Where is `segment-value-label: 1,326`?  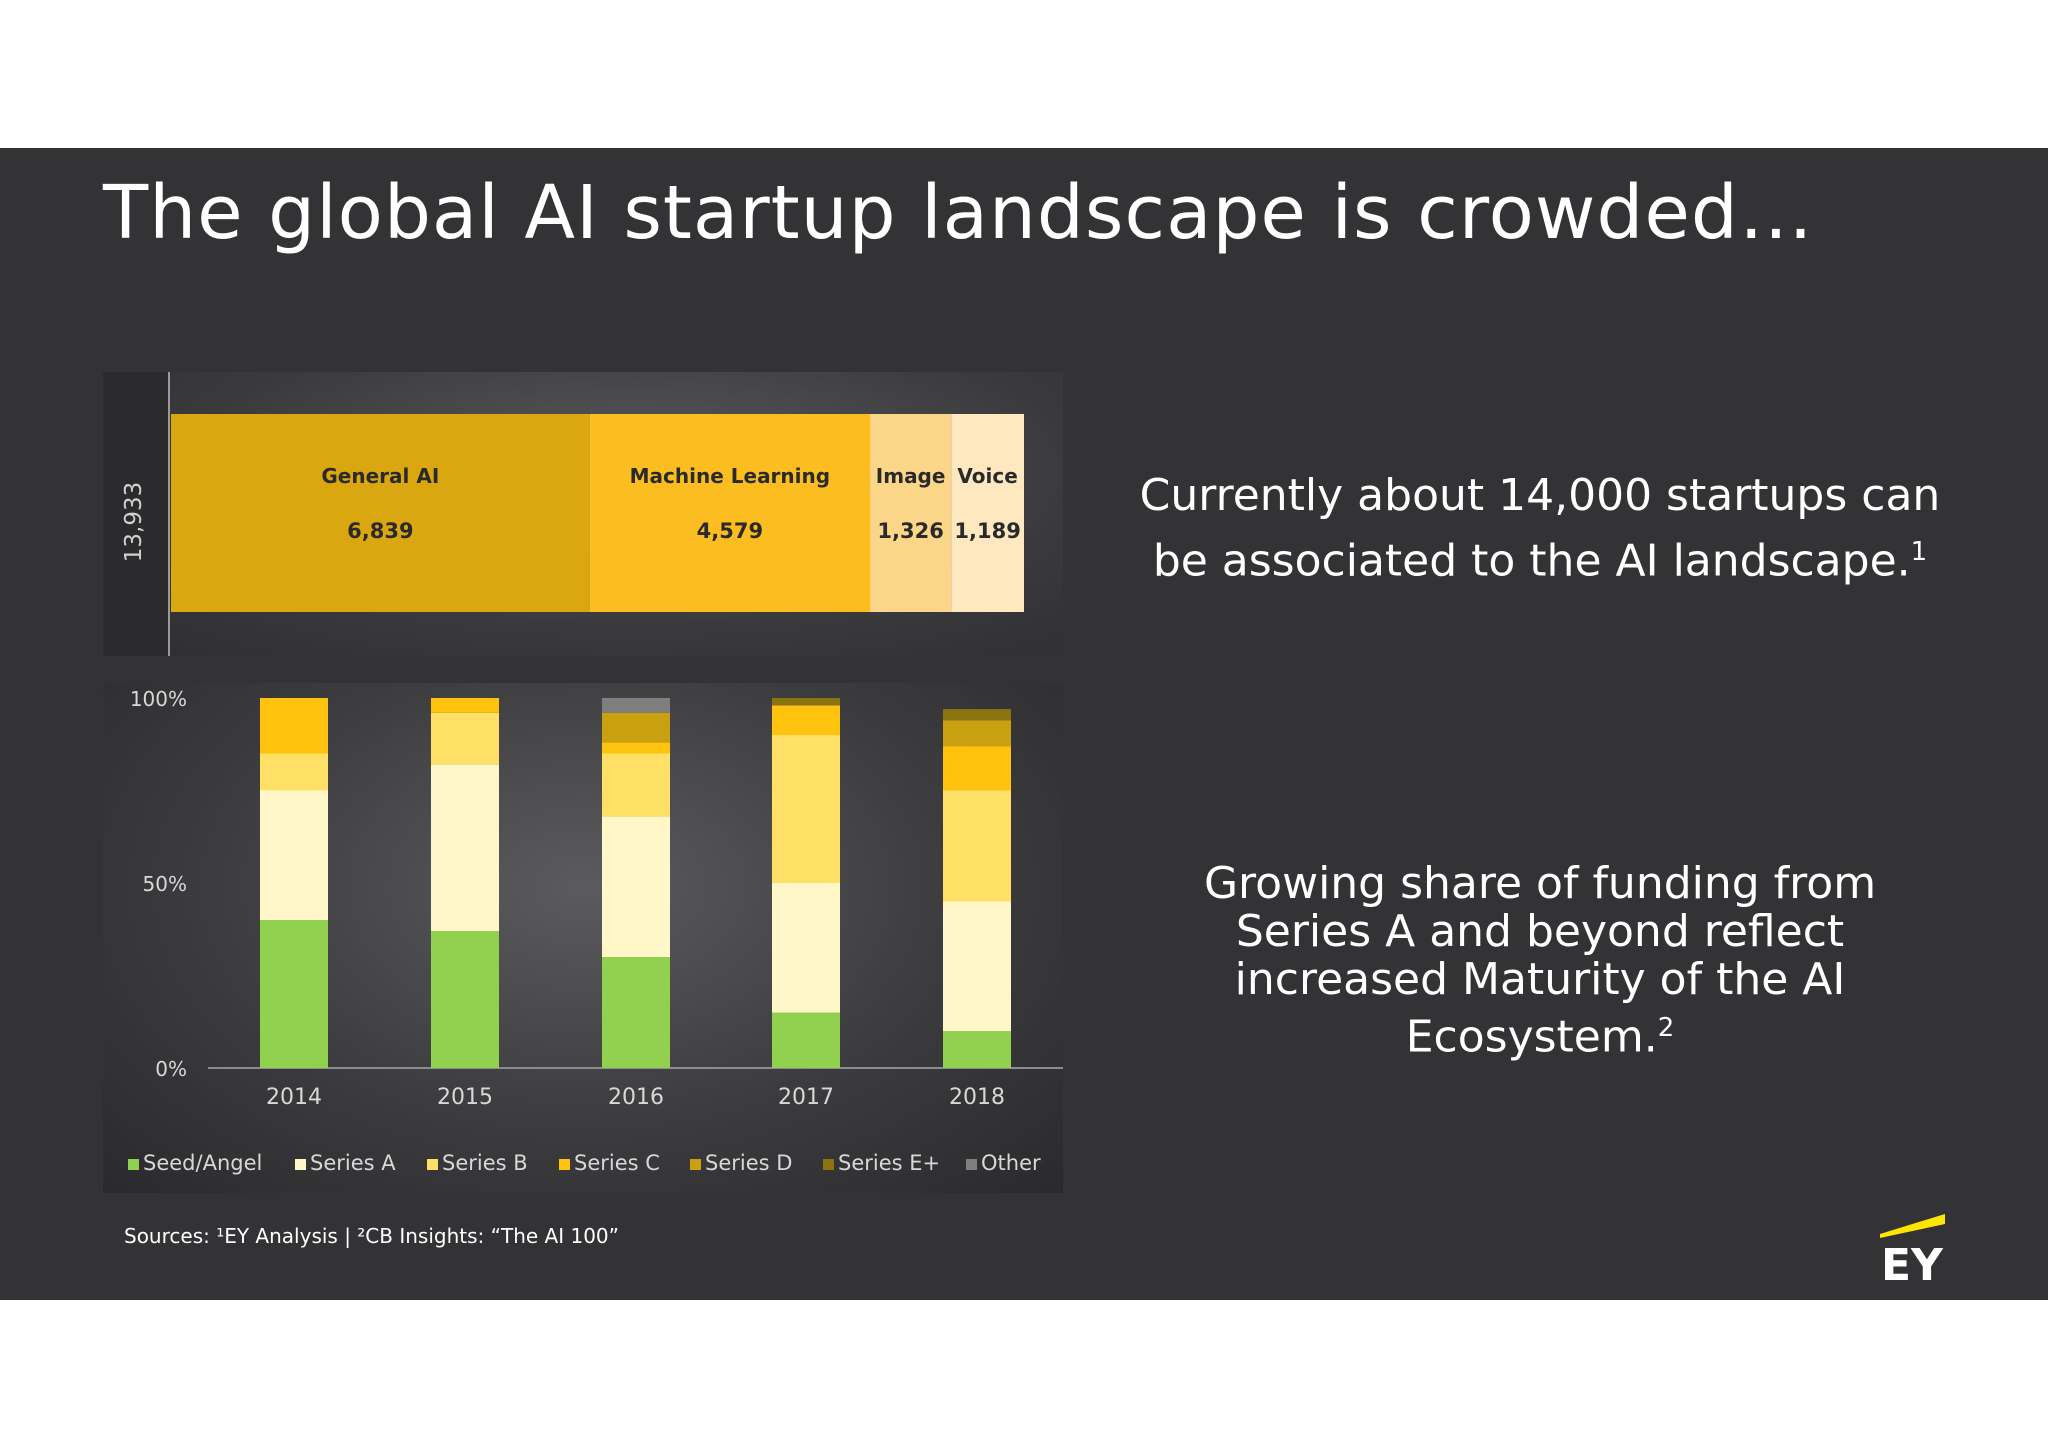
segment-value-label: 1,326 is located at coordinates (910, 531).